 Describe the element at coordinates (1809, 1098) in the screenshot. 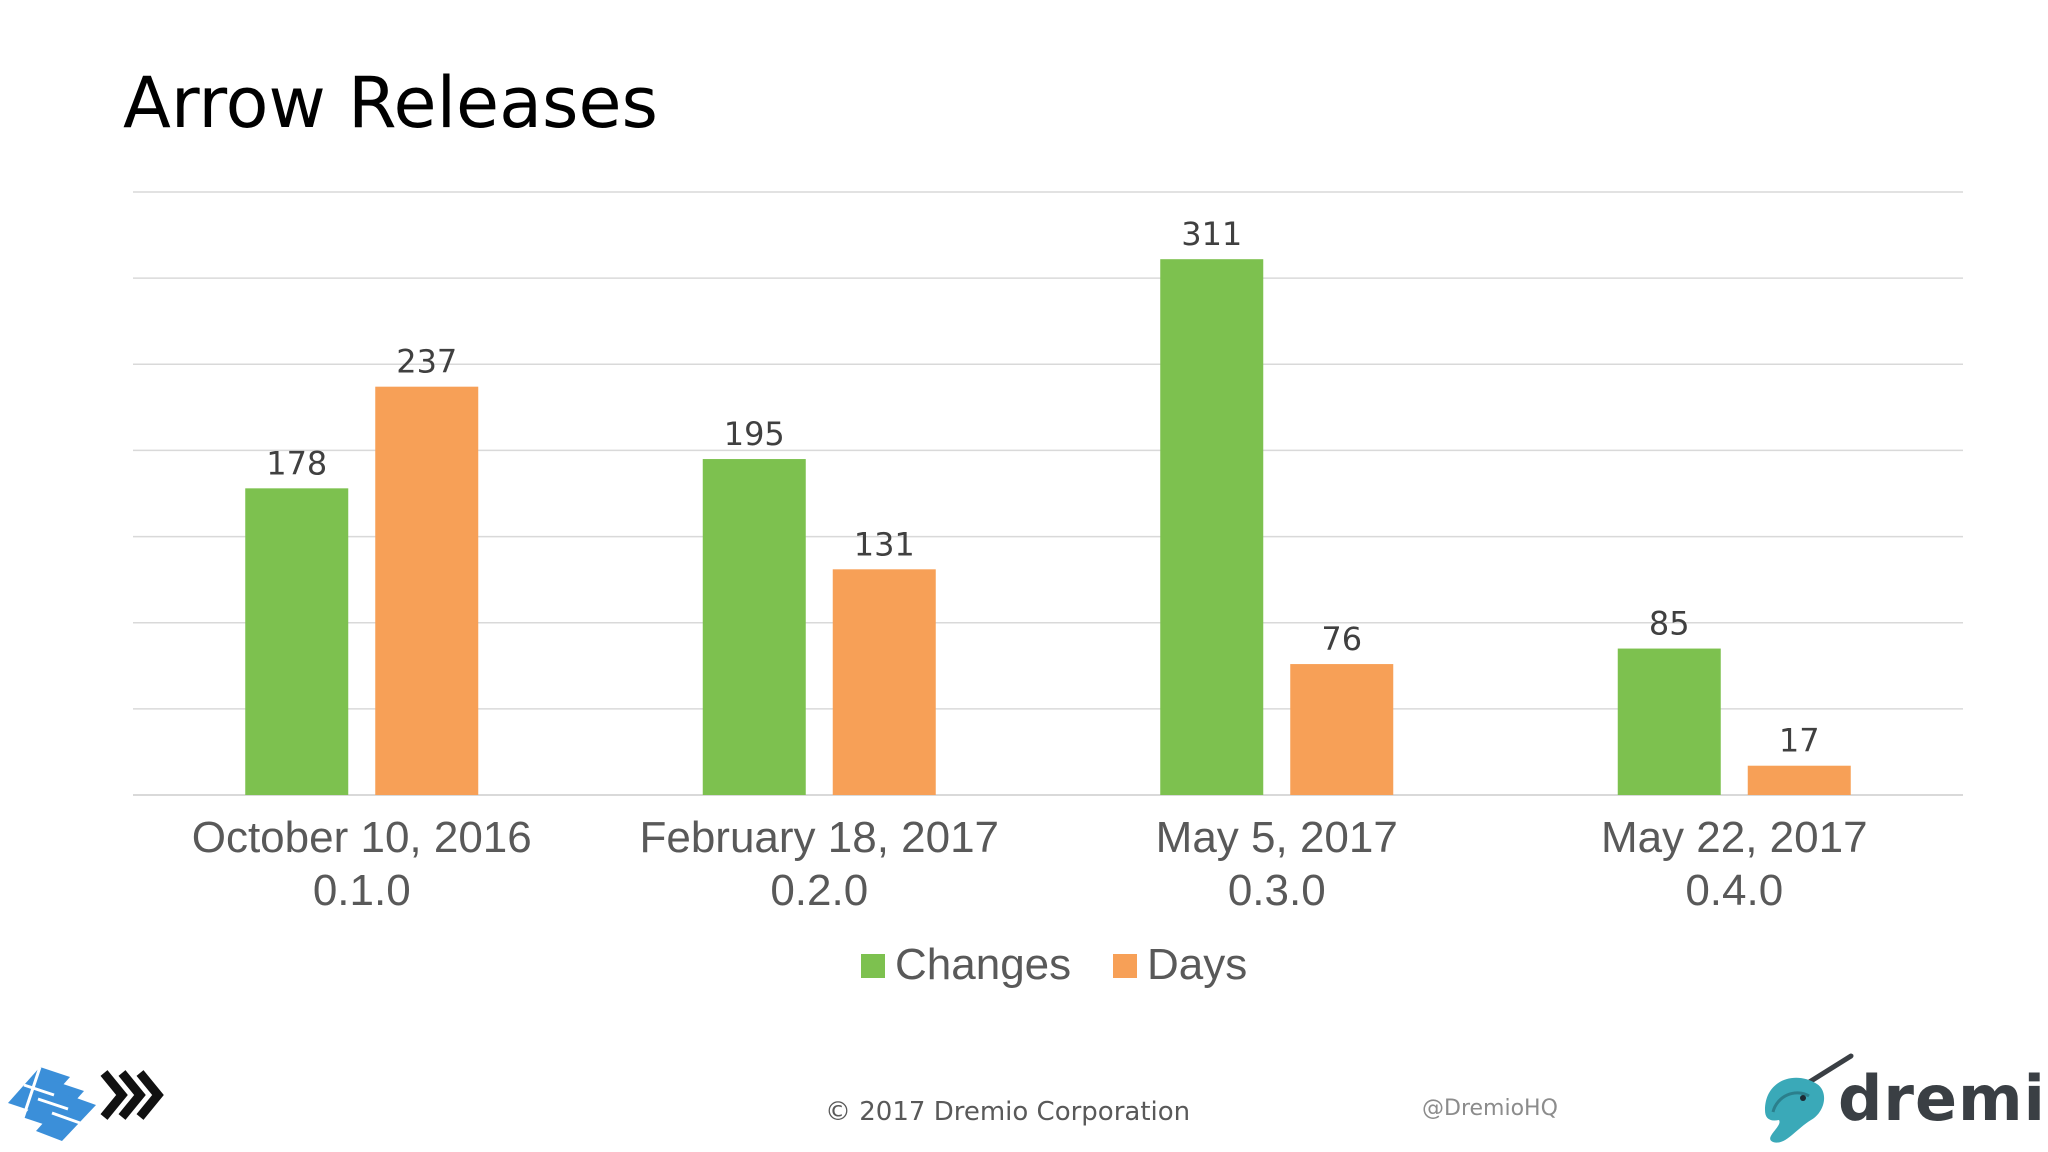

I see `dremio-narwhal-logo-icon` at that location.